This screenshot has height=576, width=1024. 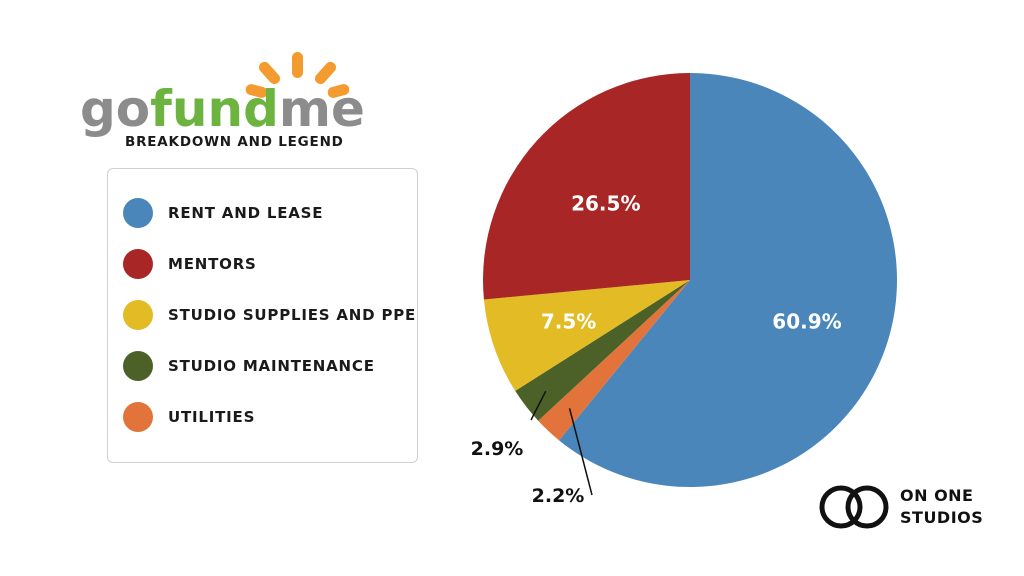 I want to click on brand-line-2: STUDIOS, so click(x=942, y=517).